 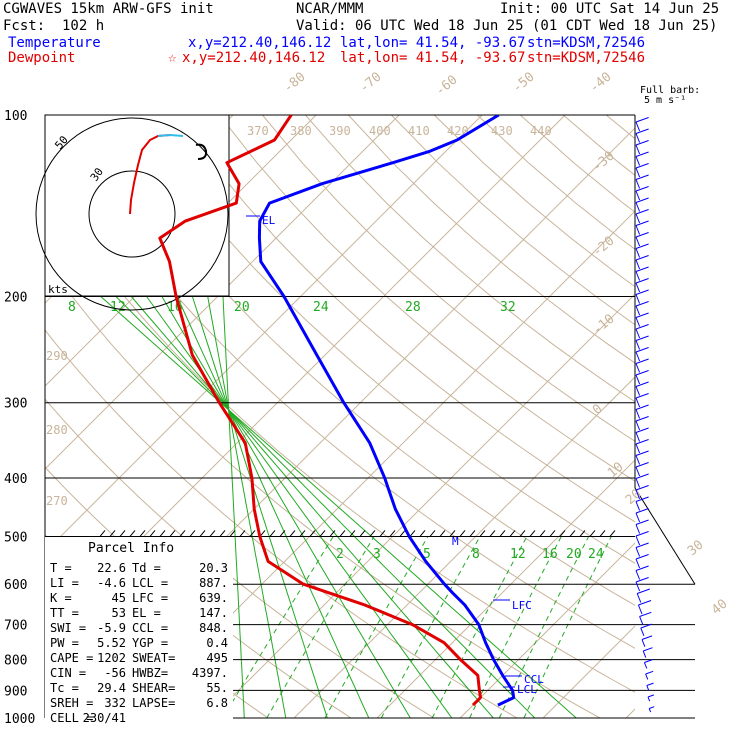 I want to click on mixing-ratio-label: 8, so click(x=476, y=554).